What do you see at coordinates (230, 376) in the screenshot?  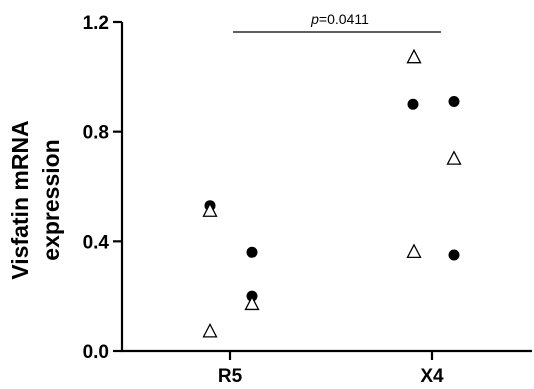 I see `x-tick-label-r5: R5` at bounding box center [230, 376].